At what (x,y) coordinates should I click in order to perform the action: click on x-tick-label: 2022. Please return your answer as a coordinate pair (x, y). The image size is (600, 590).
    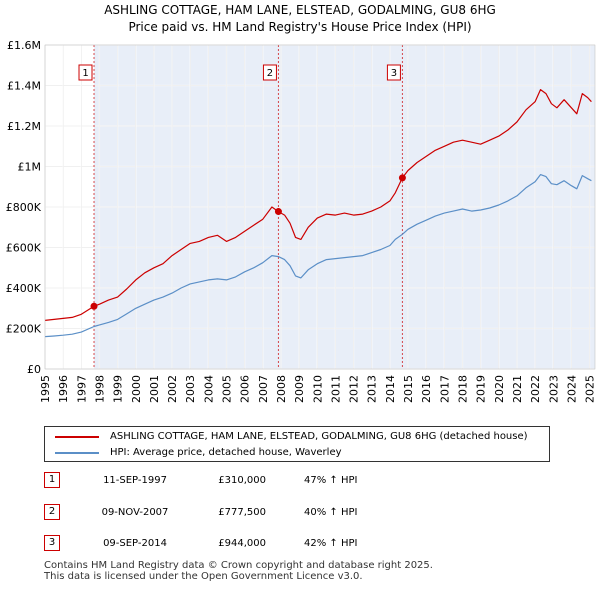
    Looking at the image, I should click on (535, 389).